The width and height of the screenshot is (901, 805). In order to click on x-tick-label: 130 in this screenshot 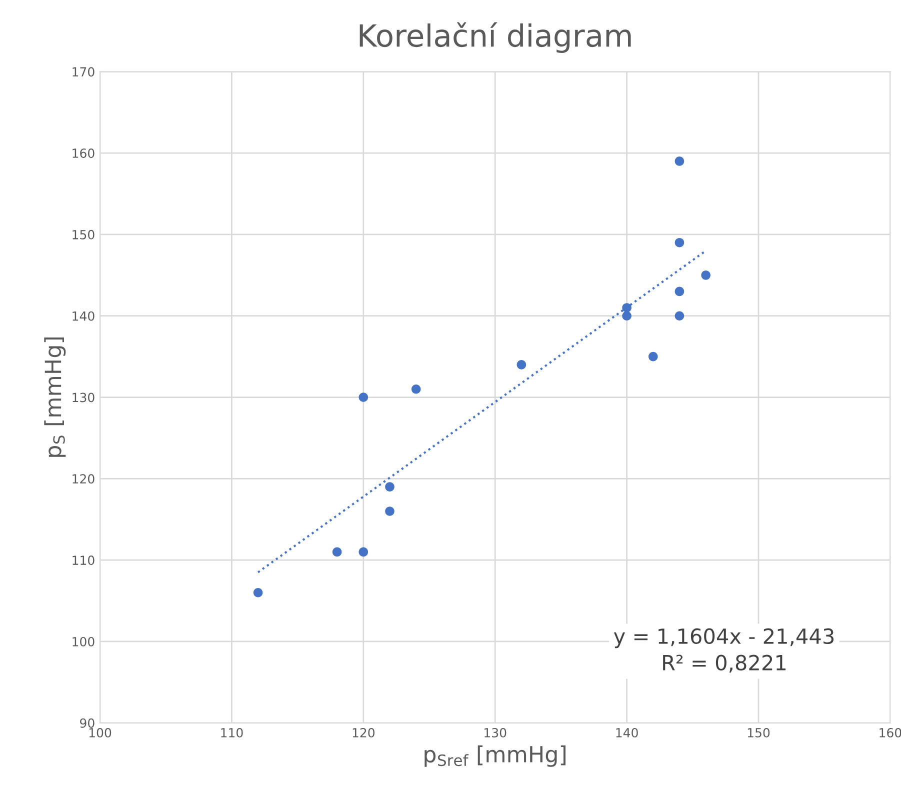, I will do `click(495, 733)`.